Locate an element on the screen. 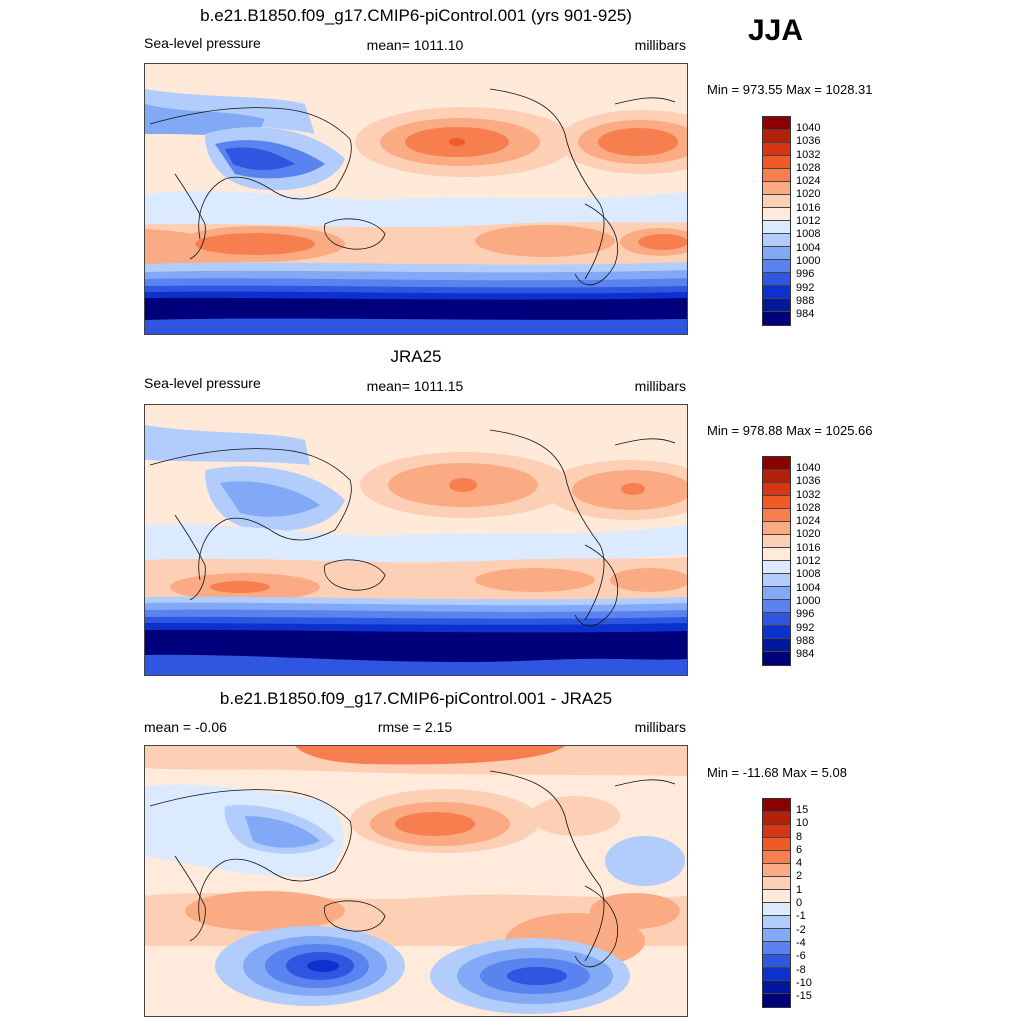  map-panel-diff is located at coordinates (416, 881).